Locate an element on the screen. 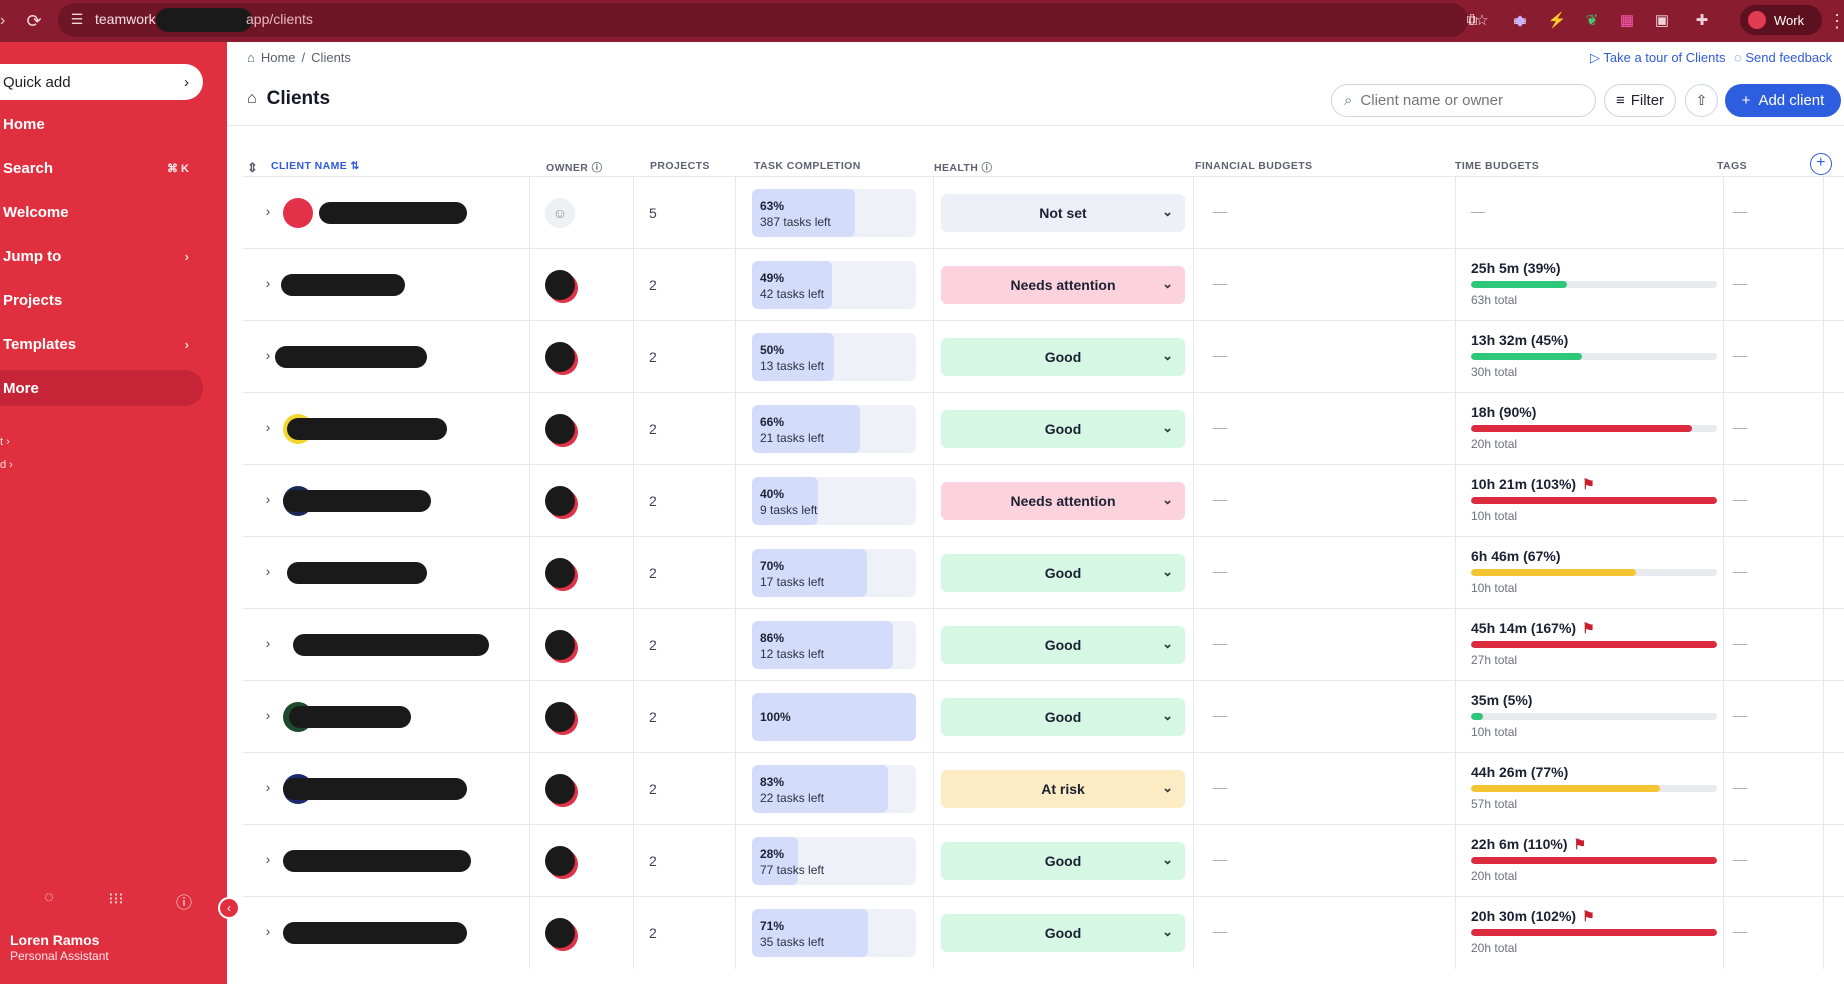 The height and width of the screenshot is (984, 1844). column-projects: PROJECTS is located at coordinates (680, 166).